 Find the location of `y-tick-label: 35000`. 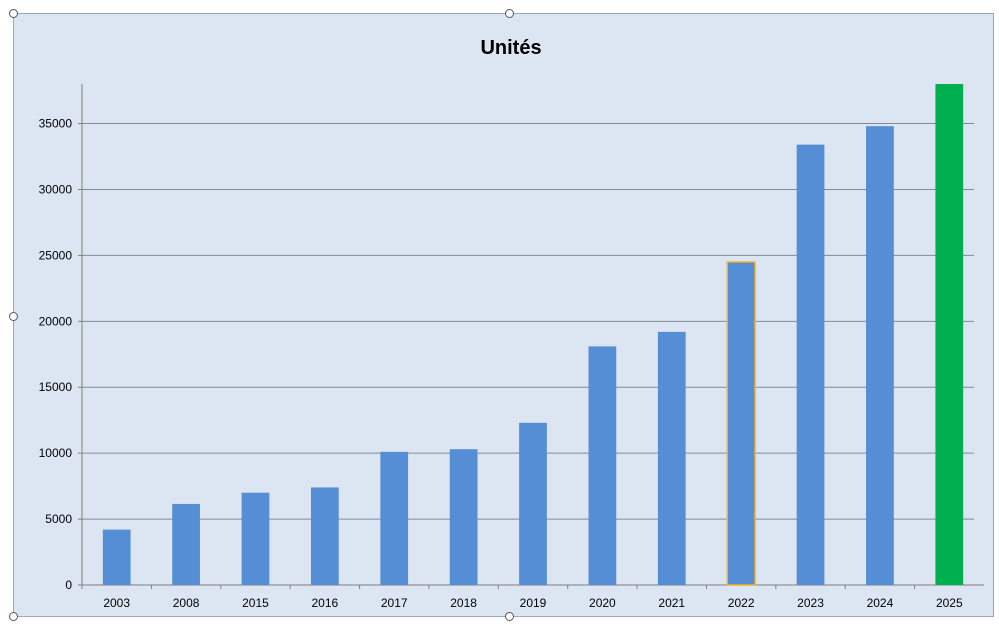

y-tick-label: 35000 is located at coordinates (56, 124).